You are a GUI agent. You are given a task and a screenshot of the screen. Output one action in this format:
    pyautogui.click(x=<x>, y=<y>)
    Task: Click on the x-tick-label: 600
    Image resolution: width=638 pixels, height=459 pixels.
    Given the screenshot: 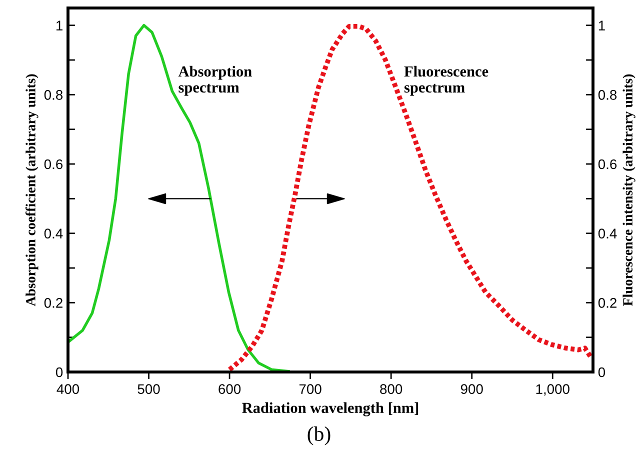 What is the action you would take?
    pyautogui.click(x=229, y=389)
    